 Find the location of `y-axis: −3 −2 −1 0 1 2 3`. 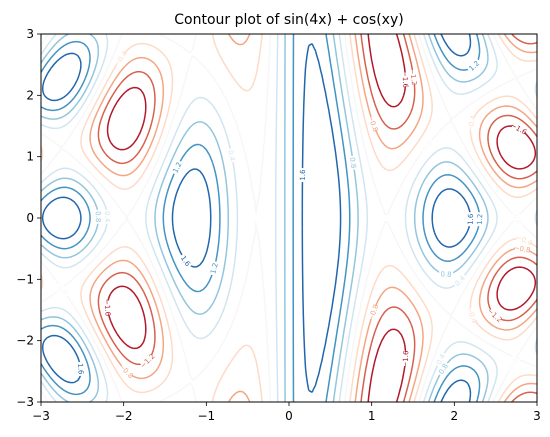

y-axis: −3 −2 −1 0 1 2 3 is located at coordinates (28, 218).